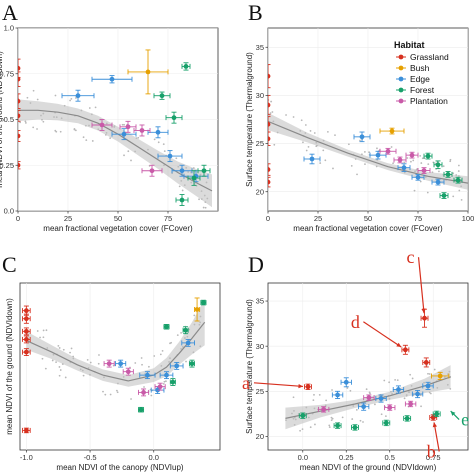 The image size is (474, 474). Describe the element at coordinates (368, 467) in the screenshot. I see `x-axis-title: mean NDVI of the ground (NDVIdown)` at that location.